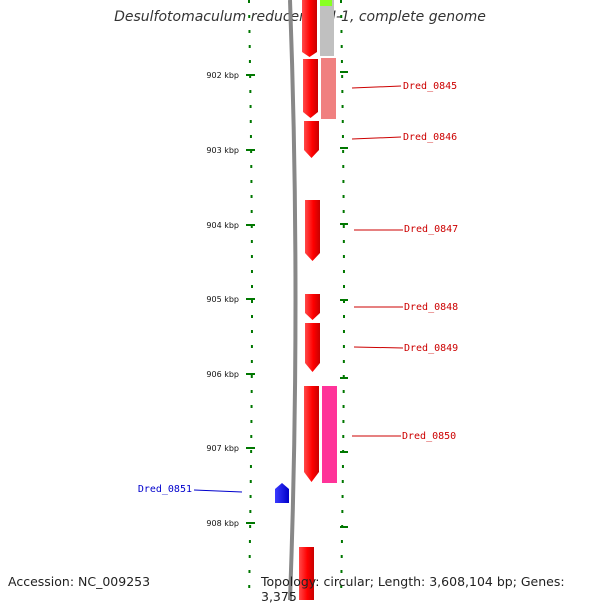  I want to click on gene-label: Dred_0846, so click(430, 137).